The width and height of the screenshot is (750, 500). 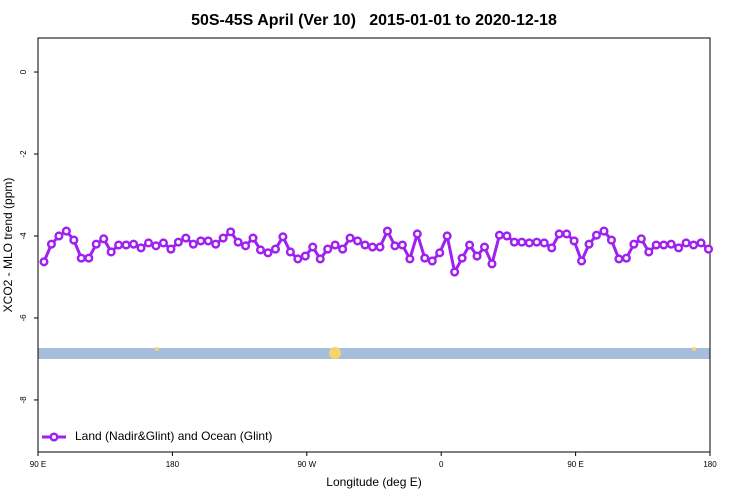 What do you see at coordinates (374, 353) in the screenshot?
I see `land-band` at bounding box center [374, 353].